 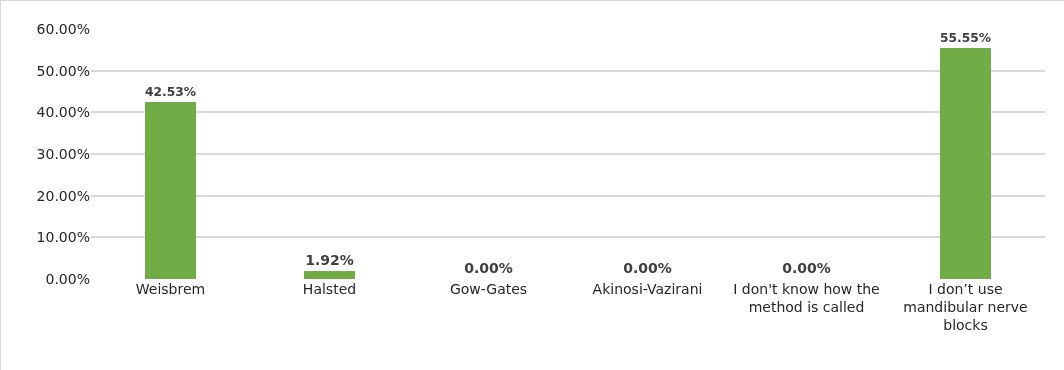 I want to click on y-tick-label: 20.00%, so click(x=63, y=195).